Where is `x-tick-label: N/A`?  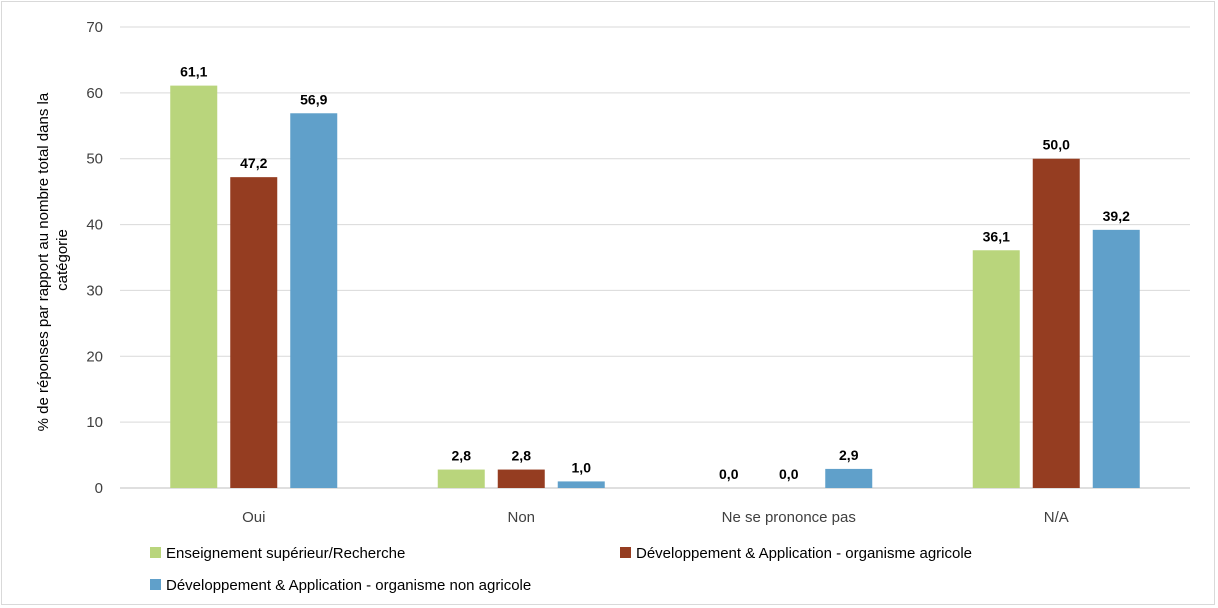
x-tick-label: N/A is located at coordinates (1056, 517).